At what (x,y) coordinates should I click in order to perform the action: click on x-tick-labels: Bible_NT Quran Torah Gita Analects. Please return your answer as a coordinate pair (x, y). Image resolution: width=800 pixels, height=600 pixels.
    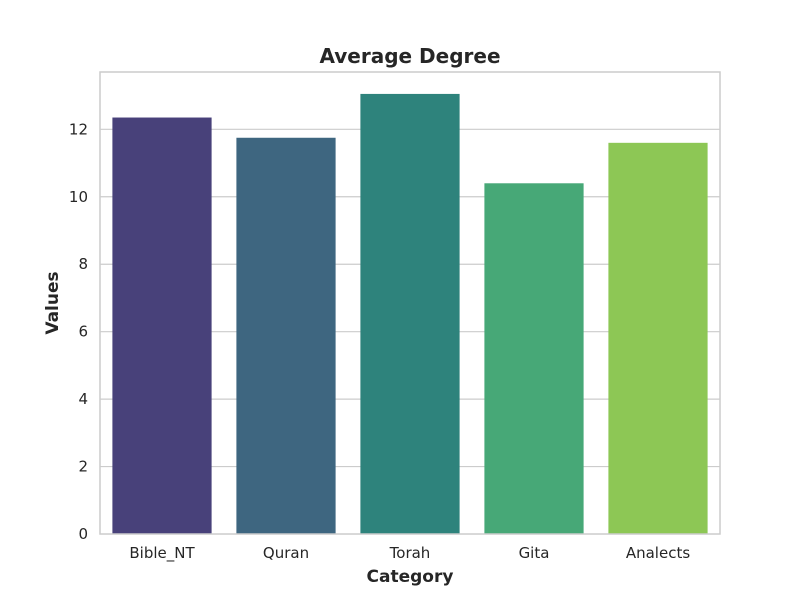
    Looking at the image, I should click on (409, 553).